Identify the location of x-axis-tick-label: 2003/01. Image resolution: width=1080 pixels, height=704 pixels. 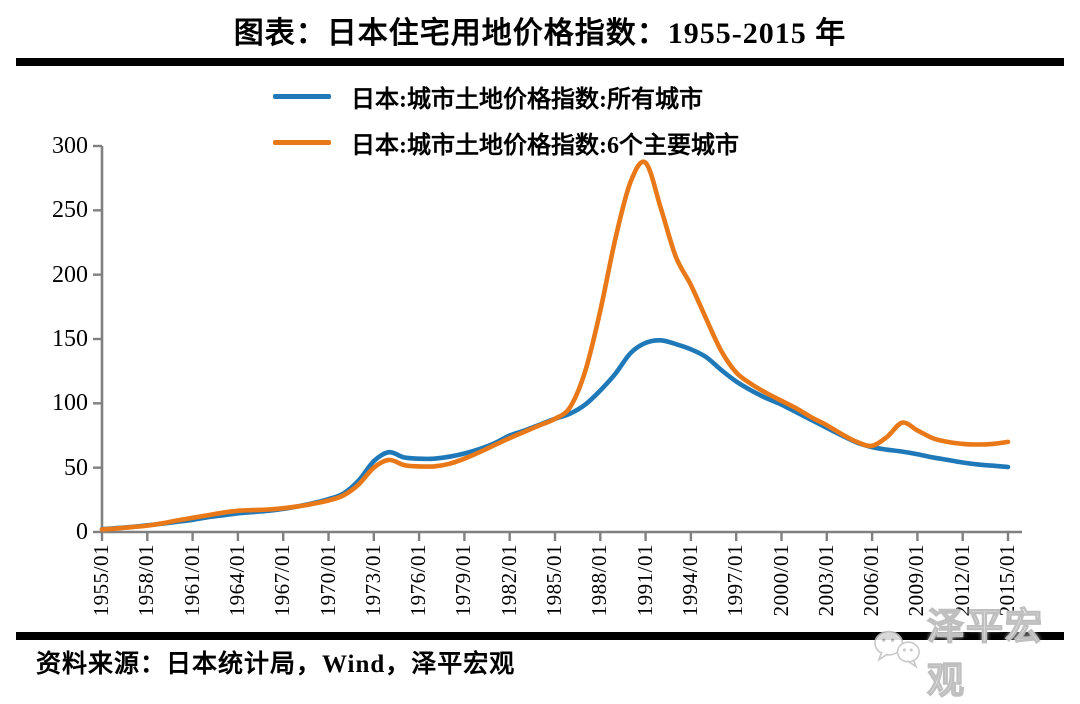
(825, 580).